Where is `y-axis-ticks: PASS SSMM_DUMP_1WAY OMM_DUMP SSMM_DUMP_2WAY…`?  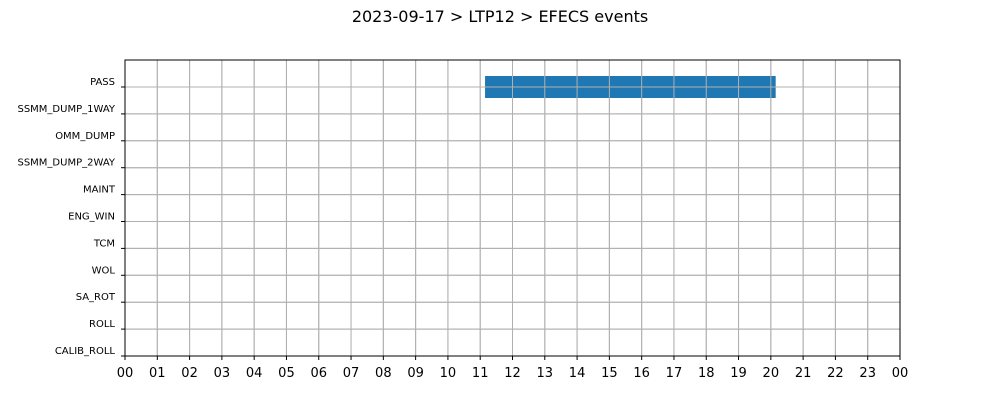
y-axis-ticks: PASS SSMM_DUMP_1WAY OMM_DUMP SSMM_DUMP_2WAY… is located at coordinates (71, 217).